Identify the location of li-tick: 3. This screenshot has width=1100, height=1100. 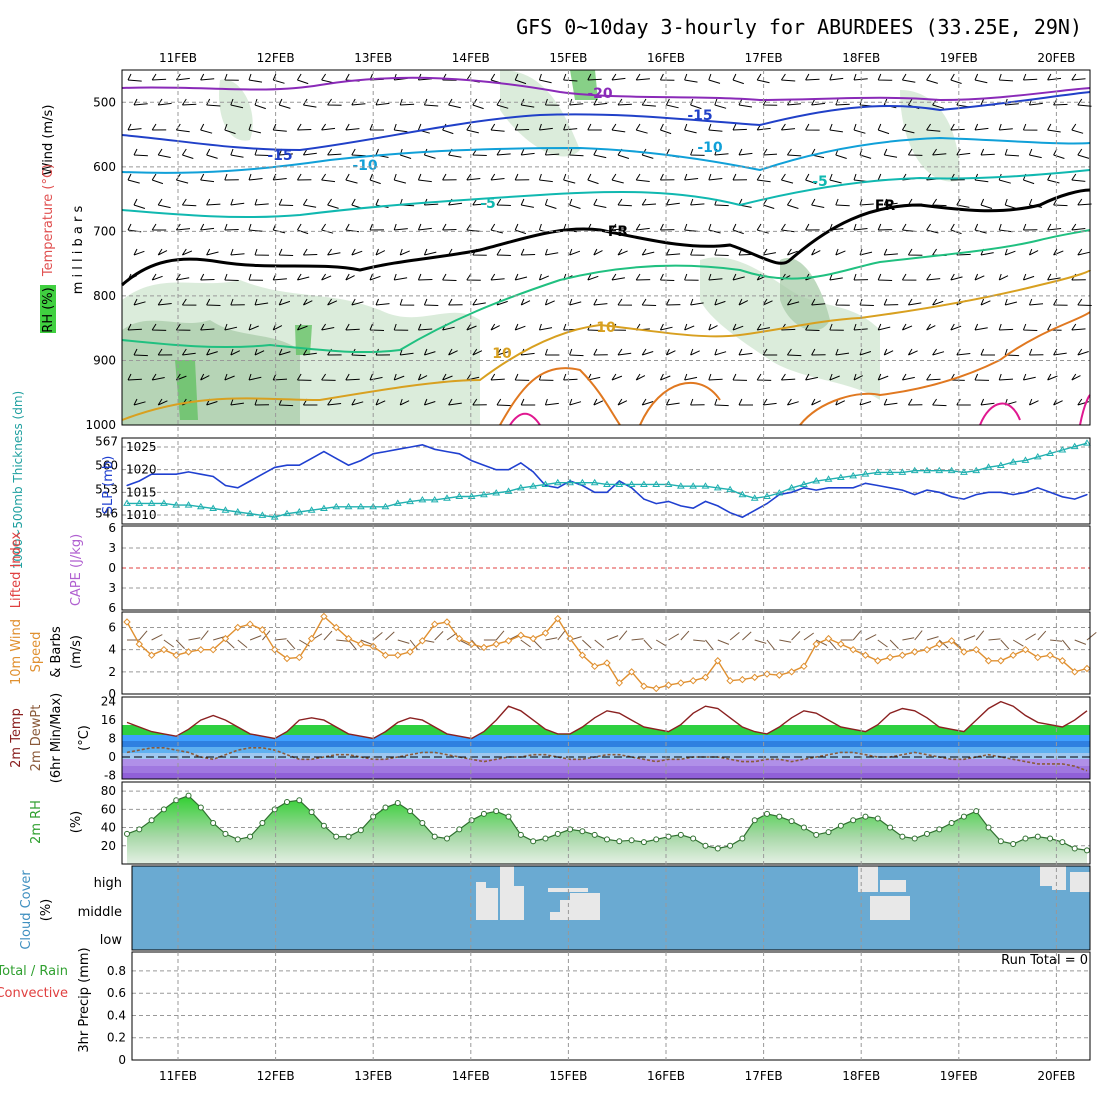
(112, 548).